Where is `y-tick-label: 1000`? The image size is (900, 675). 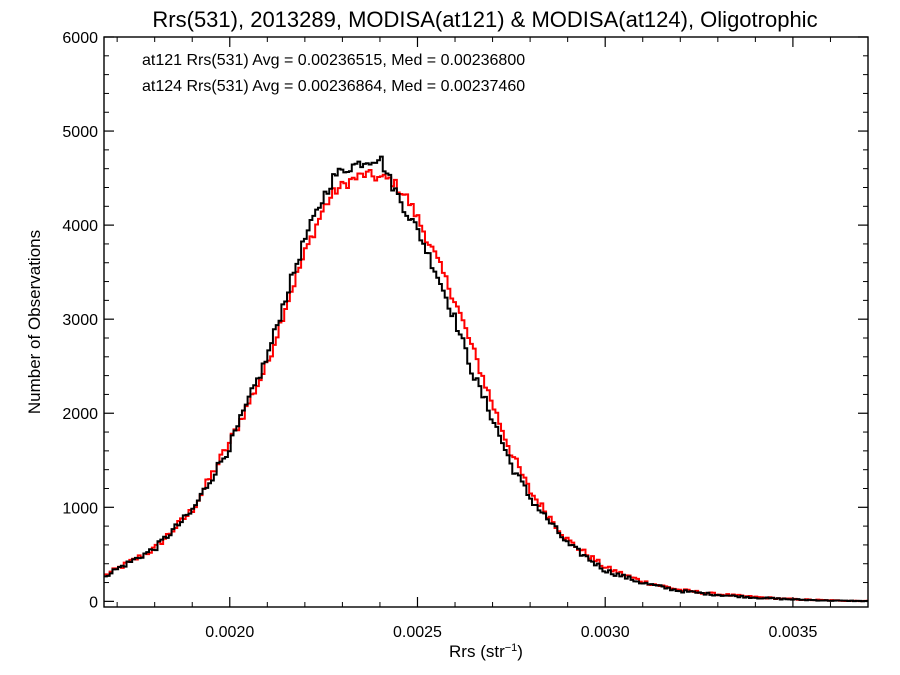 y-tick-label: 1000 is located at coordinates (80, 508).